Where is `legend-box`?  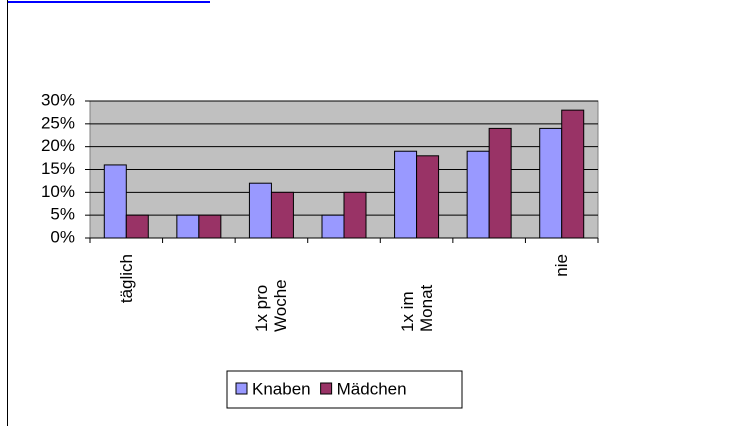 legend-box is located at coordinates (344, 389).